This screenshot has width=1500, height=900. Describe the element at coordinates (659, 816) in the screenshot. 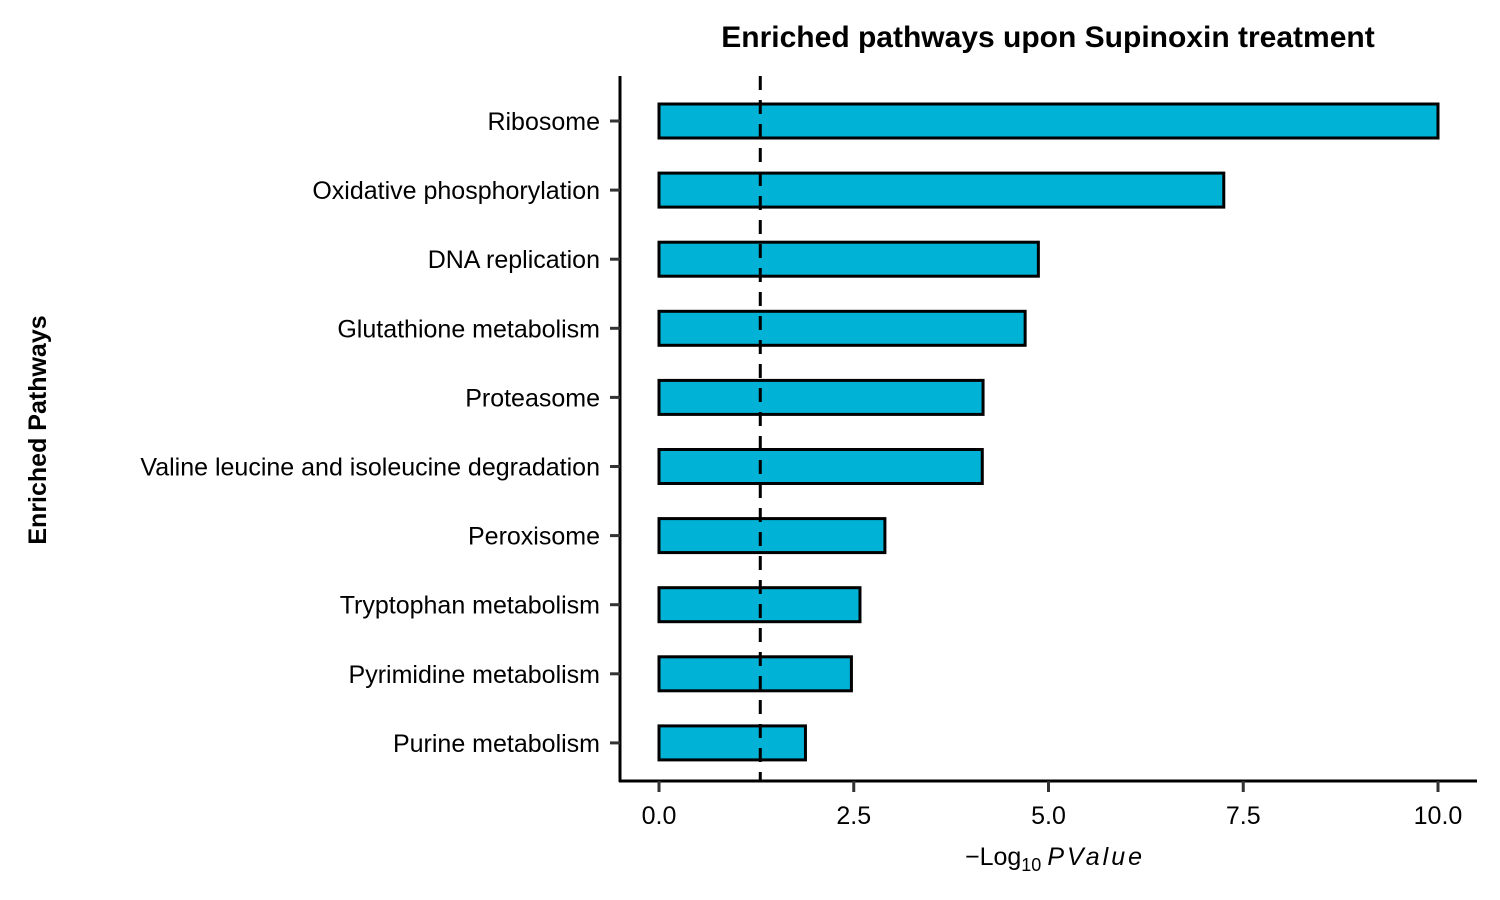

I see `x-tick-label: 0.0` at that location.